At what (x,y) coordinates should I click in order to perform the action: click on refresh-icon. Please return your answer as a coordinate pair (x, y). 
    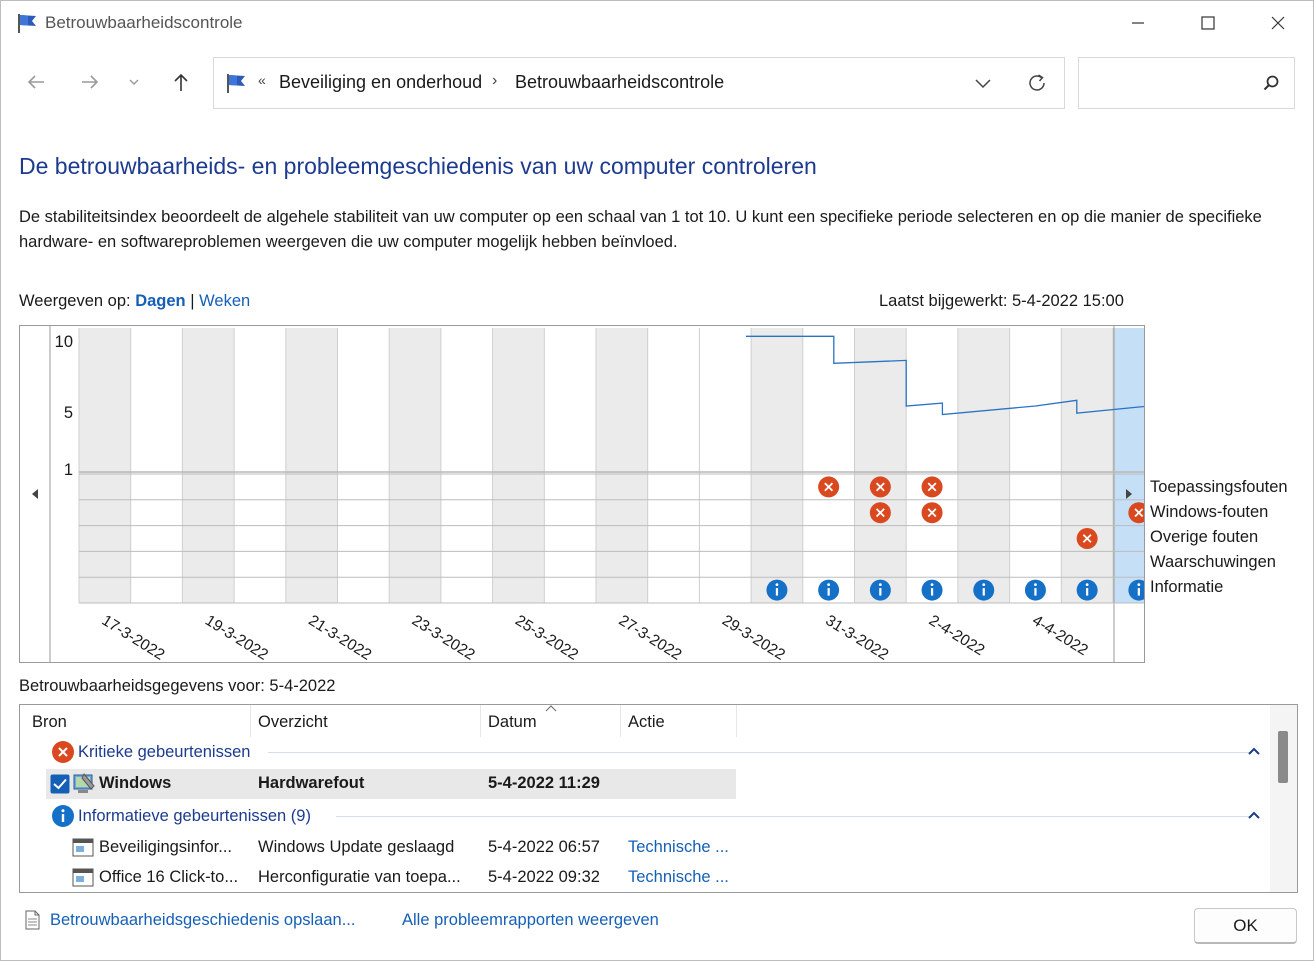
    Looking at the image, I should click on (1037, 83).